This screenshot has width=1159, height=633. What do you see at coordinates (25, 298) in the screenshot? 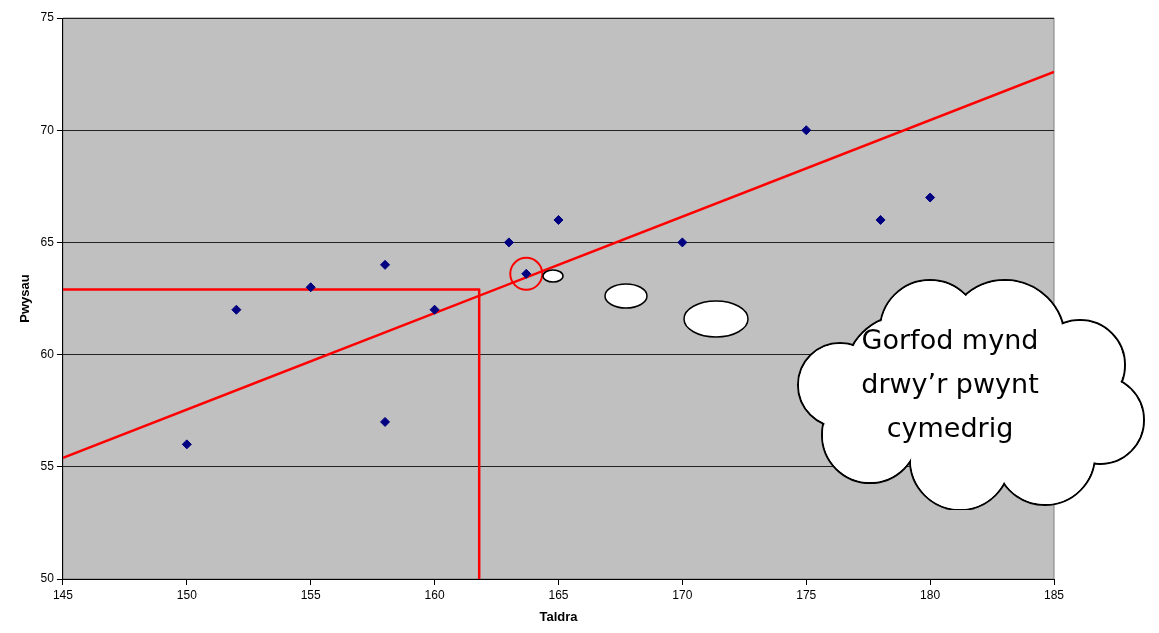
I see `y-axis-title: Pwysau` at bounding box center [25, 298].